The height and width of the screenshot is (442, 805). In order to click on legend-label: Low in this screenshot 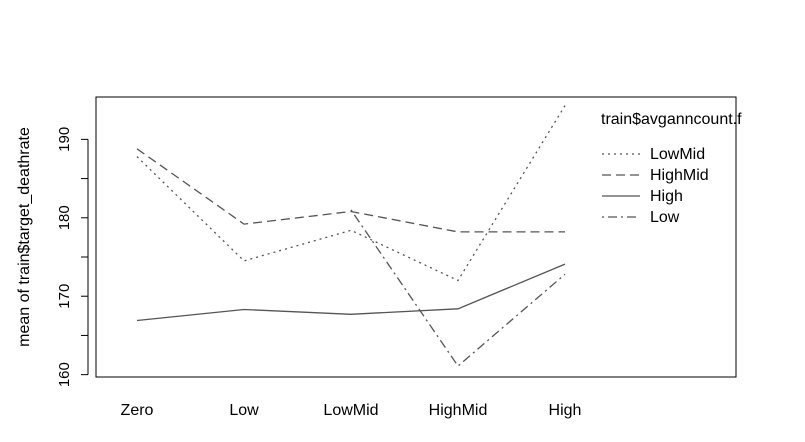, I will do `click(665, 217)`.